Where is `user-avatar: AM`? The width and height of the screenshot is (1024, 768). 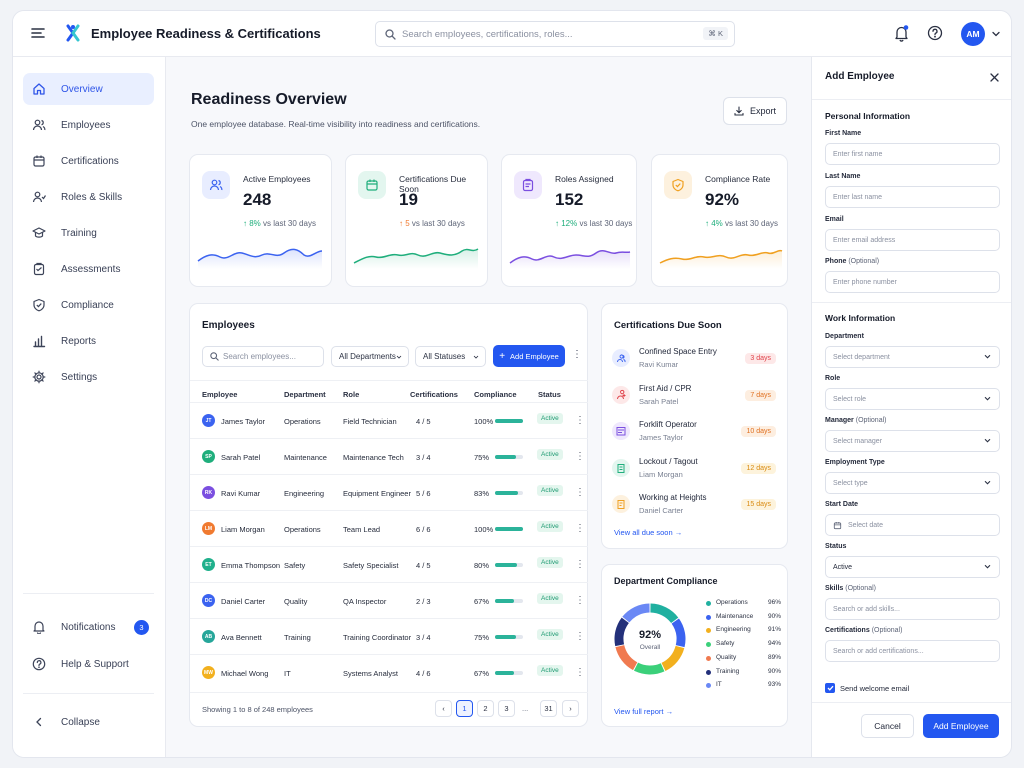 user-avatar: AM is located at coordinates (973, 34).